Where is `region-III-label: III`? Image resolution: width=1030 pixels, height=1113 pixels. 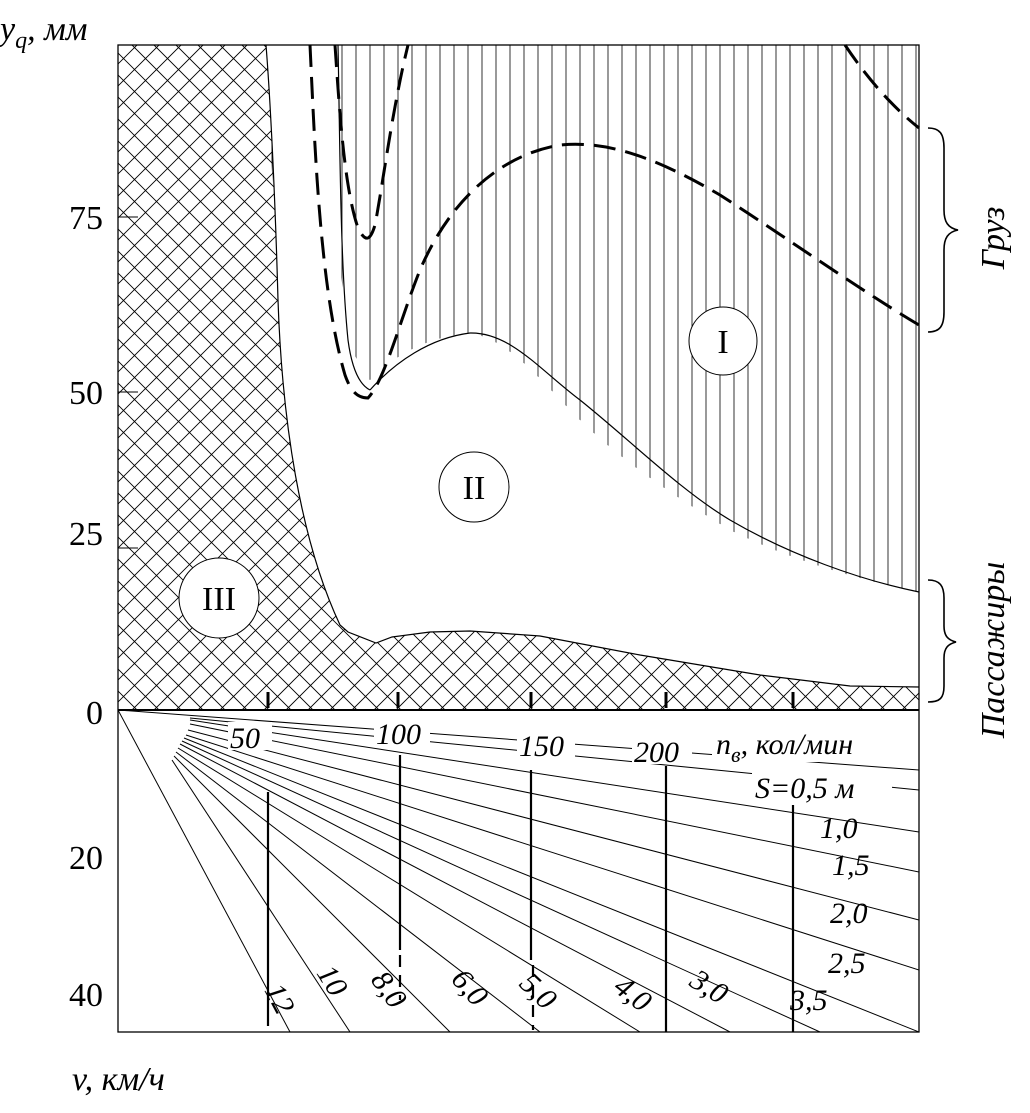
region-III-label: III is located at coordinates (219, 599).